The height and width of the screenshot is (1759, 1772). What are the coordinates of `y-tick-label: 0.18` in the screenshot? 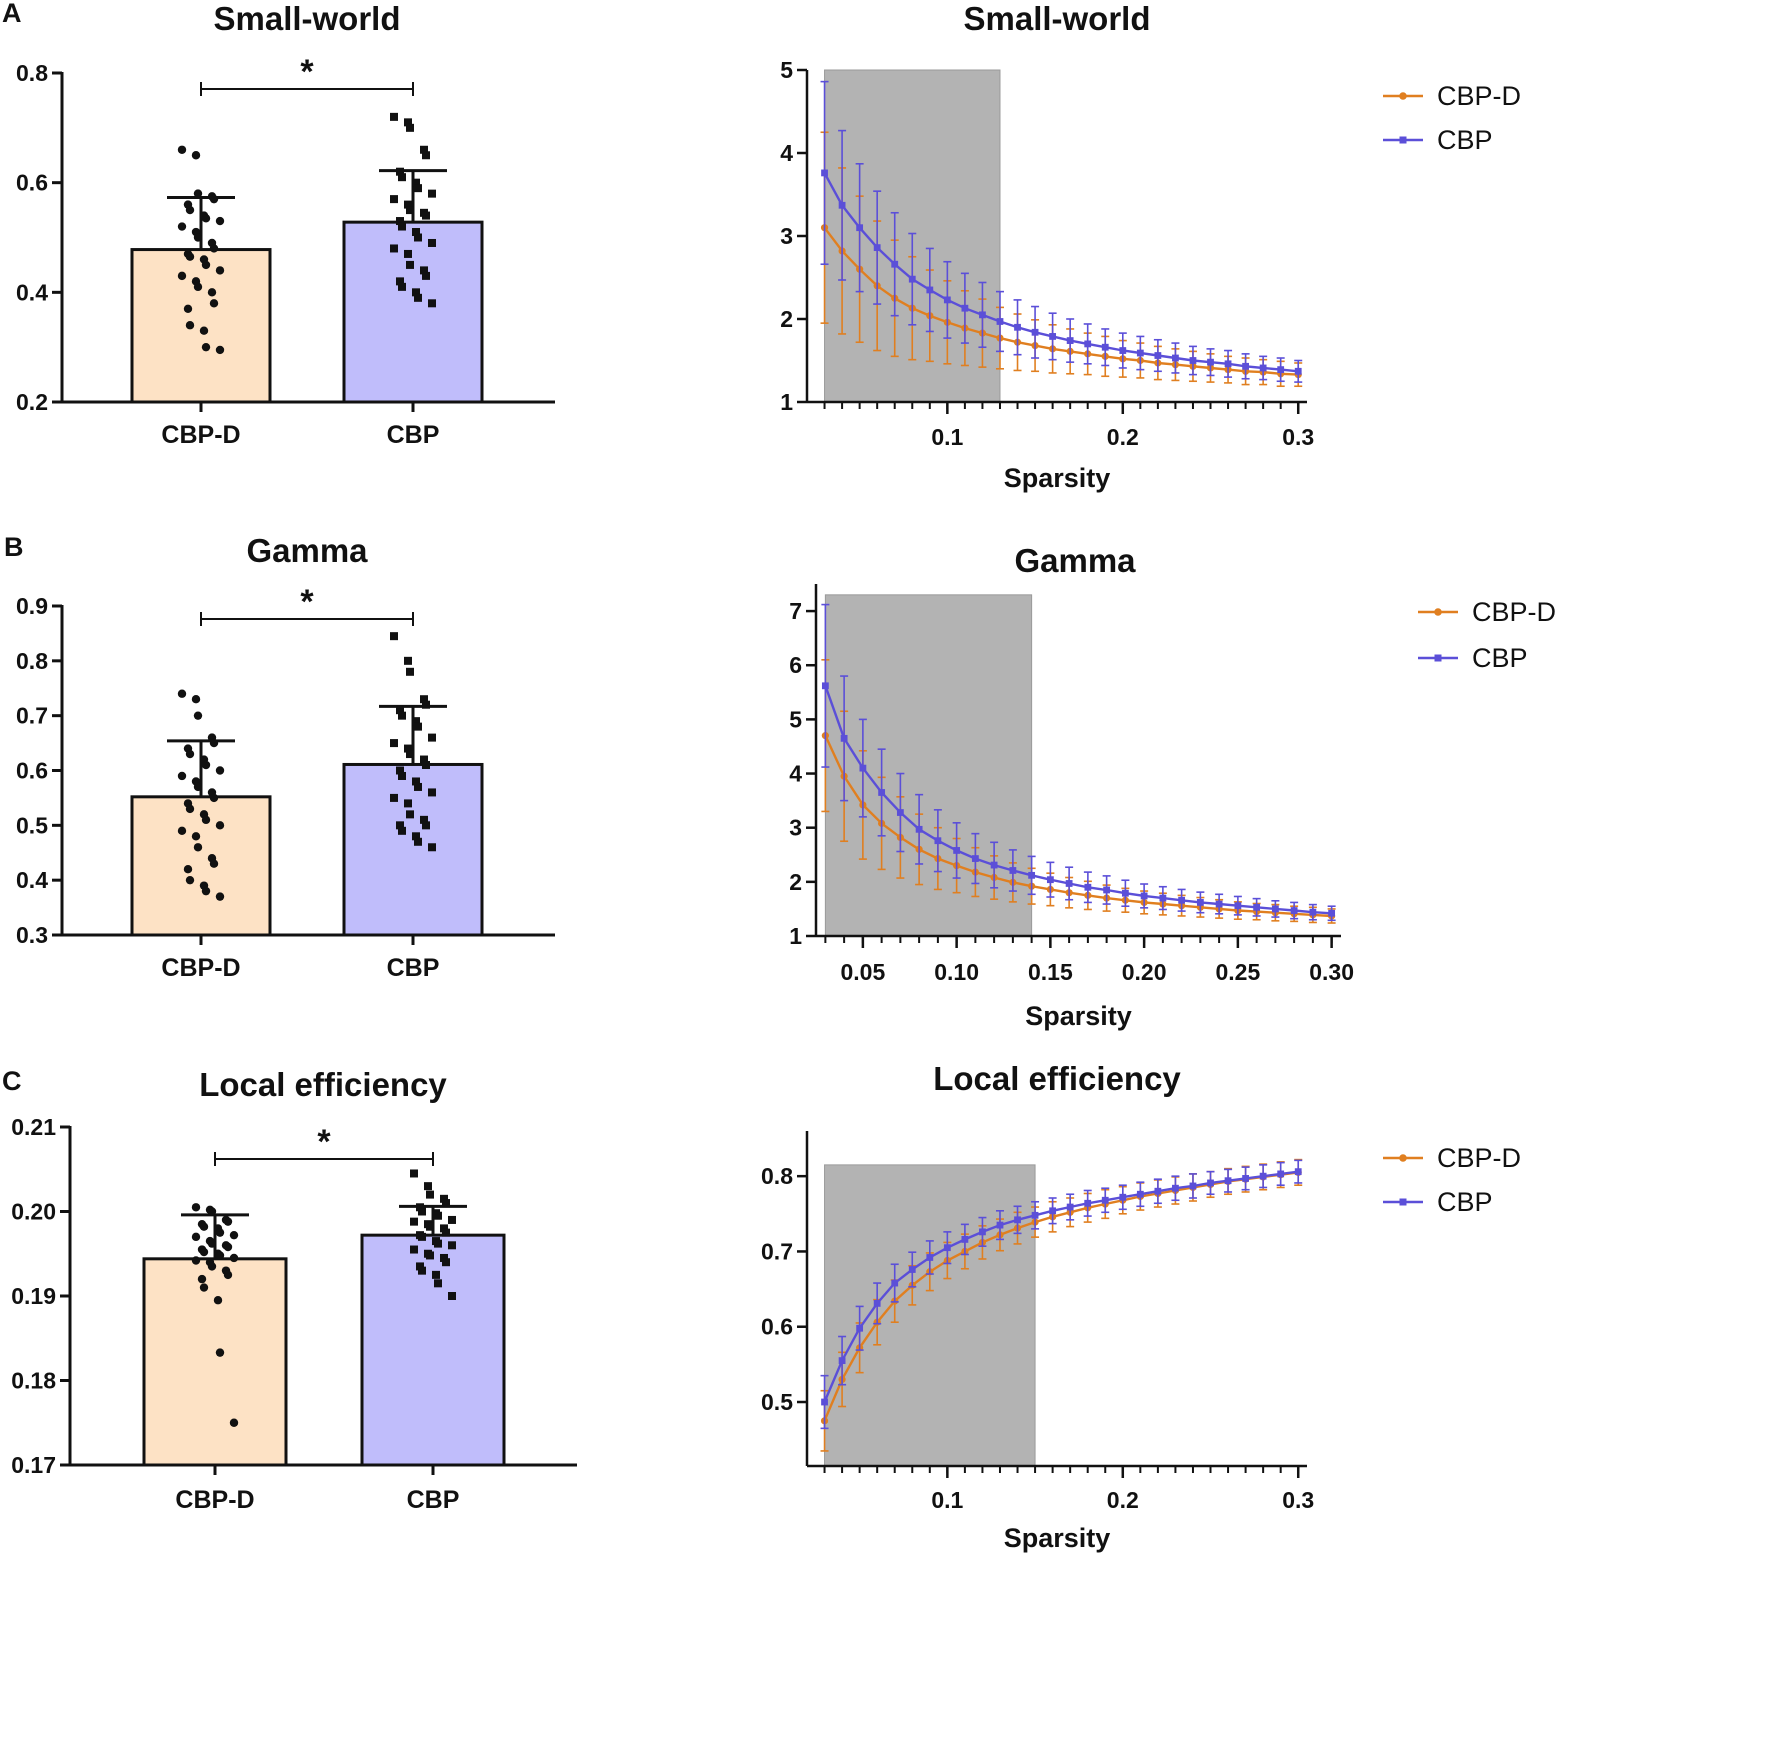 It's located at (33, 1381).